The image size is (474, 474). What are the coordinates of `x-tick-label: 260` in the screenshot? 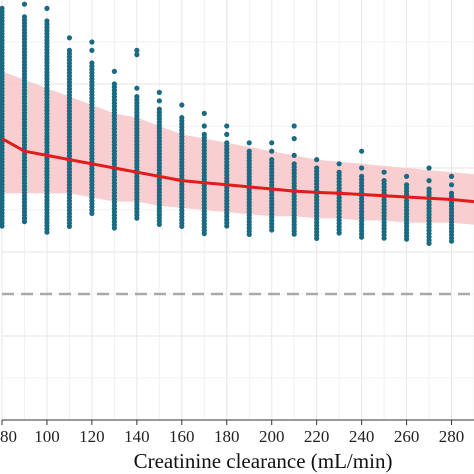 It's located at (407, 436).